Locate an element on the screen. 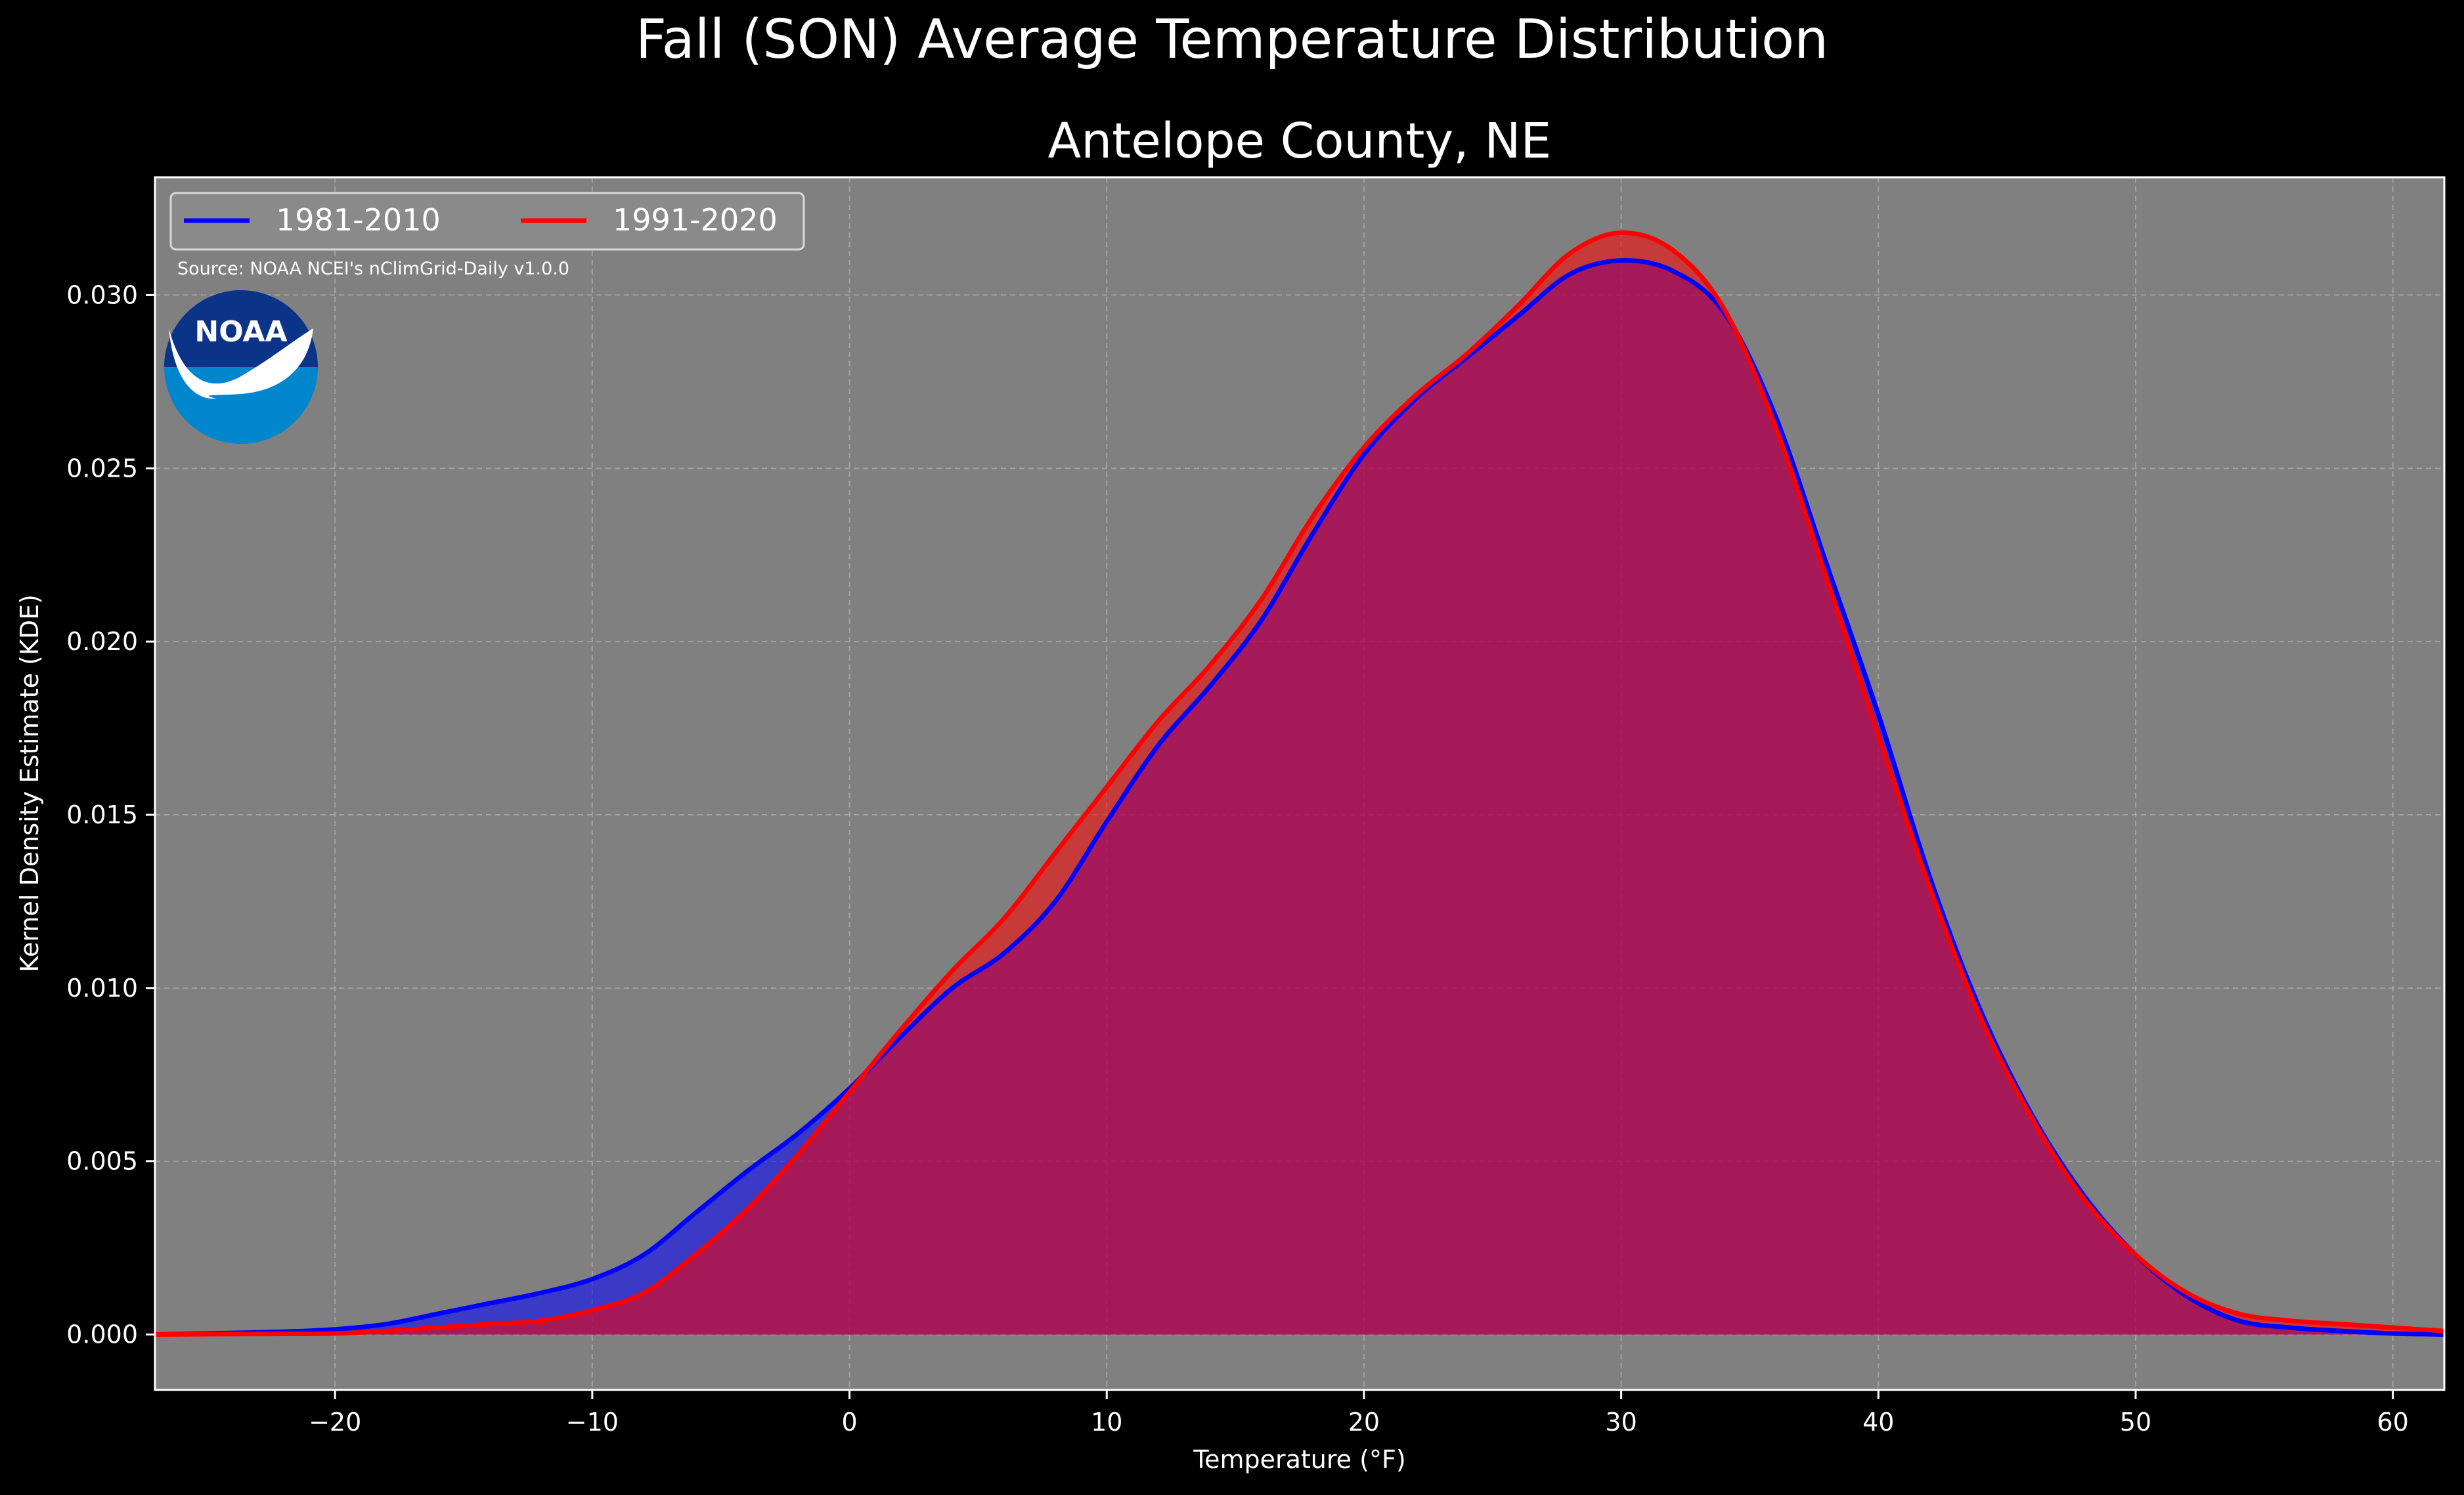 The image size is (2464, 1495). x-tick-label: −10 is located at coordinates (592, 1422).